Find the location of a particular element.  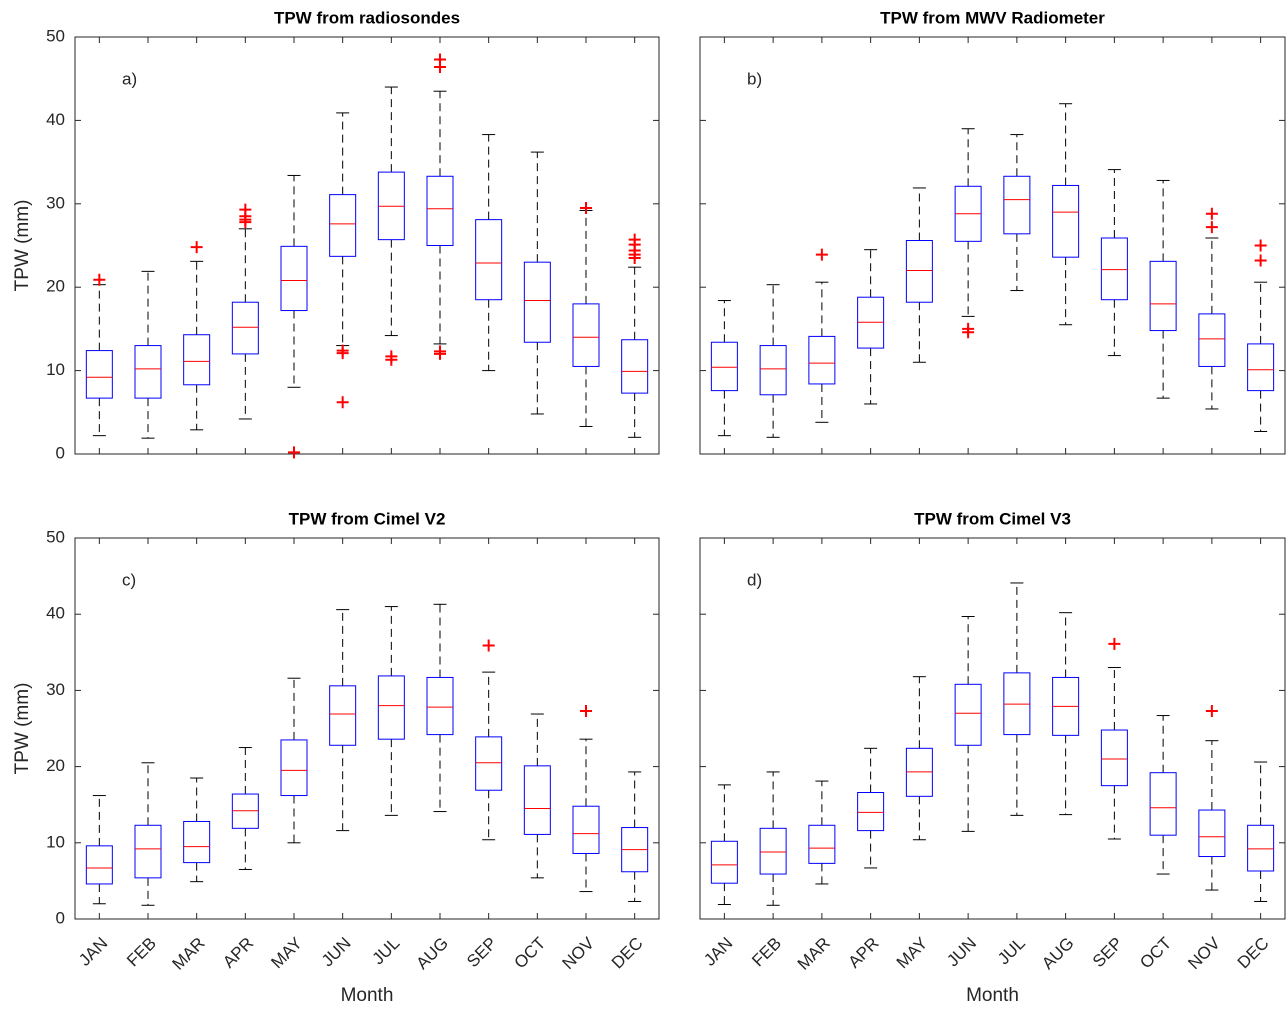

x-tick-label: JUL is located at coordinates (1011, 951).